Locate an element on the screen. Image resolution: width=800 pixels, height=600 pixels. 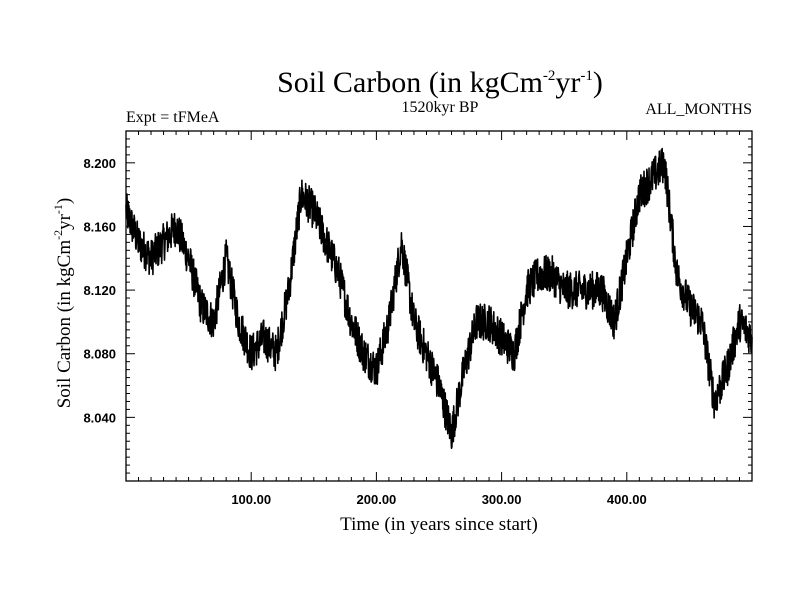
chart-title: Soil Carbon (in kgCm-2yr-1) is located at coordinates (440, 82).